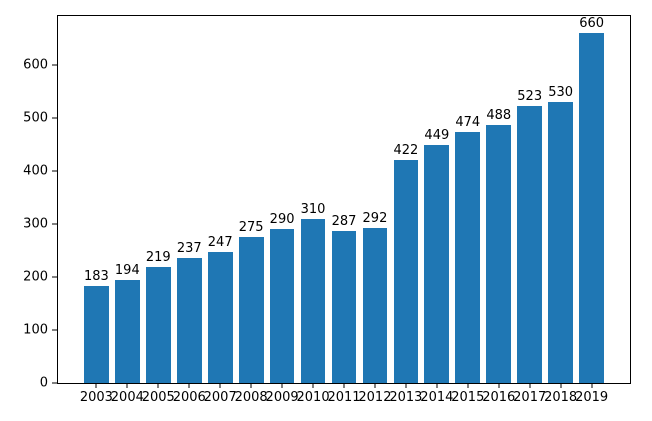 The width and height of the screenshot is (652, 421). Describe the element at coordinates (313, 209) in the screenshot. I see `bar-value-label: 310` at that location.